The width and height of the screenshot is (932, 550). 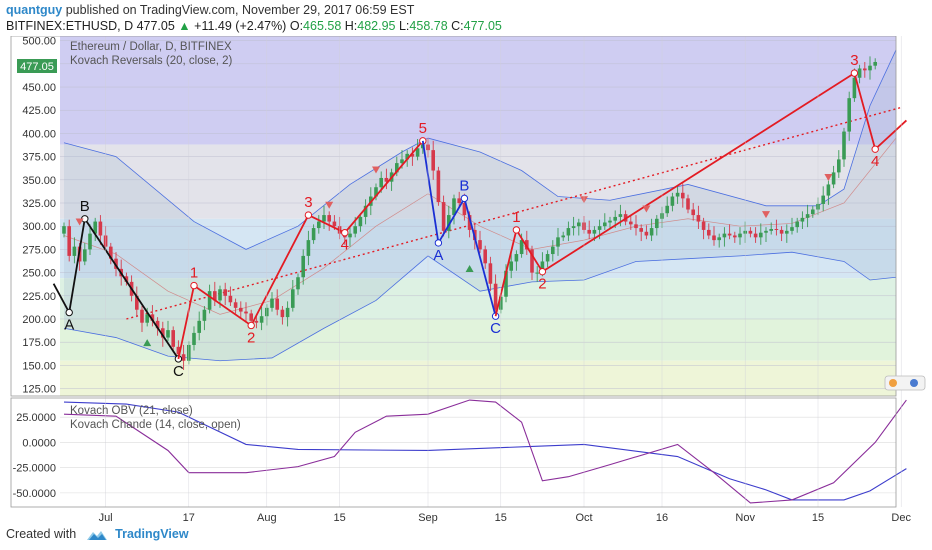 What do you see at coordinates (905, 383) in the screenshot?
I see `timezone-badge` at bounding box center [905, 383].